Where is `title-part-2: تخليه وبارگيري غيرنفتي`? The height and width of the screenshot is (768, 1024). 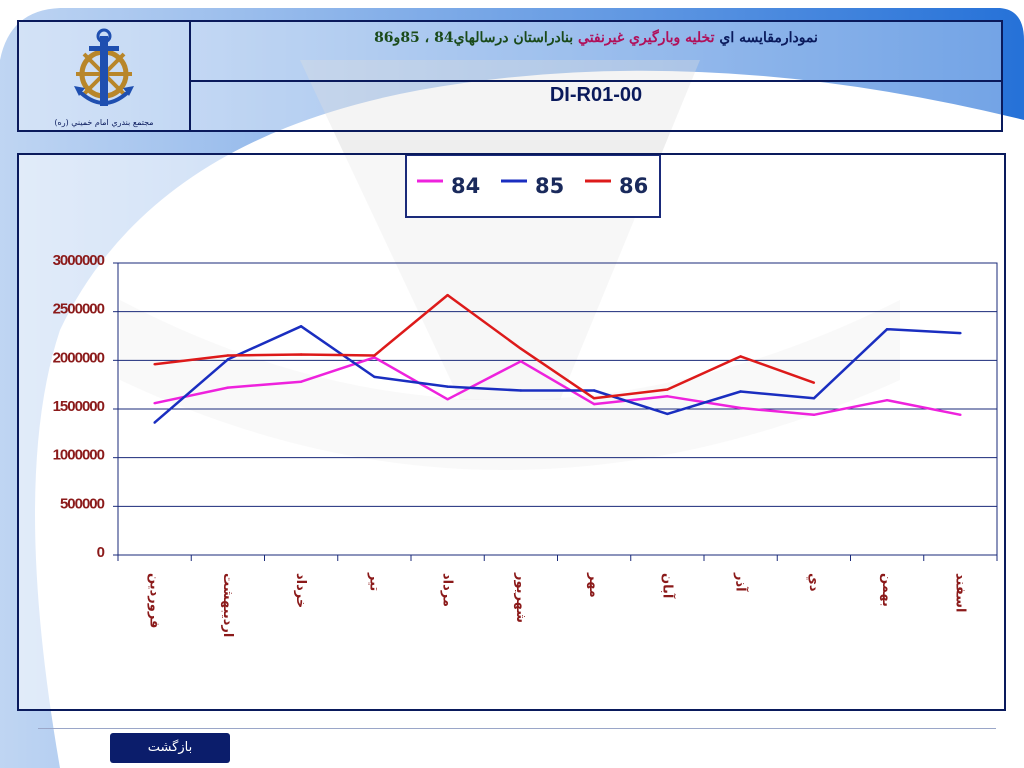 title-part-2: تخليه وبارگيري غيرنفتي is located at coordinates (646, 38).